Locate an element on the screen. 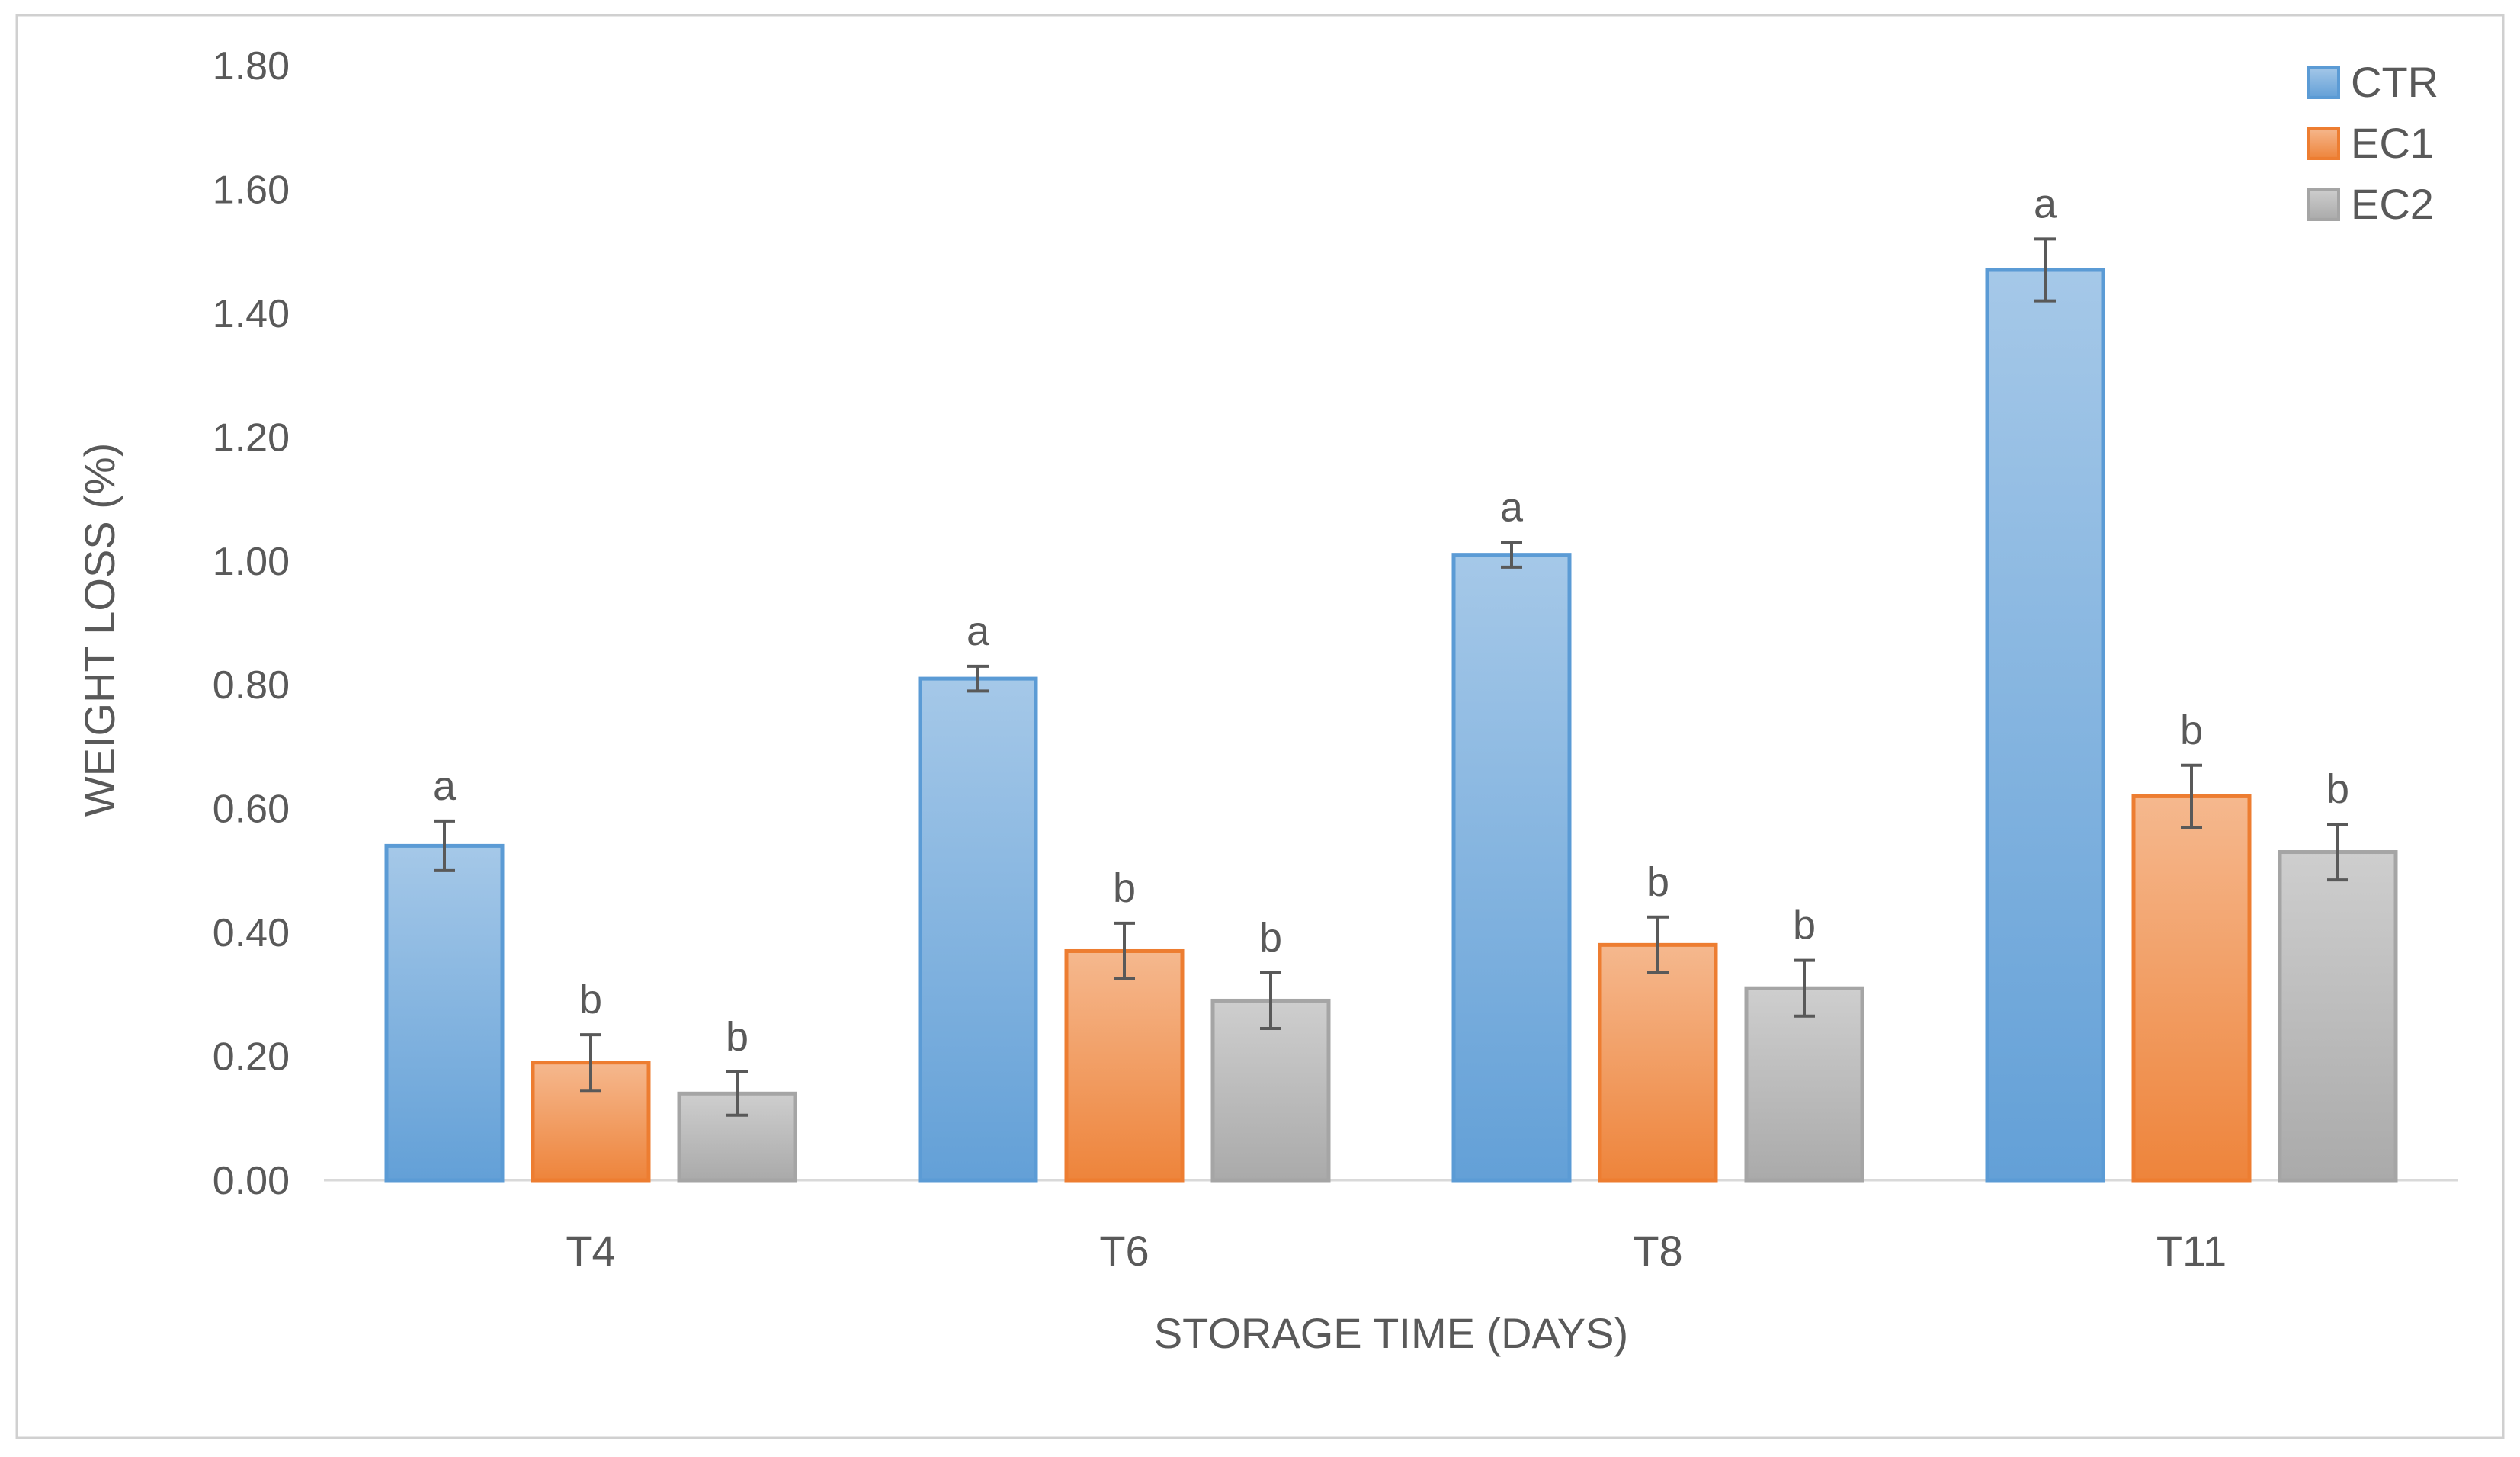  x-tick-label: T6 is located at coordinates (1124, 1251).